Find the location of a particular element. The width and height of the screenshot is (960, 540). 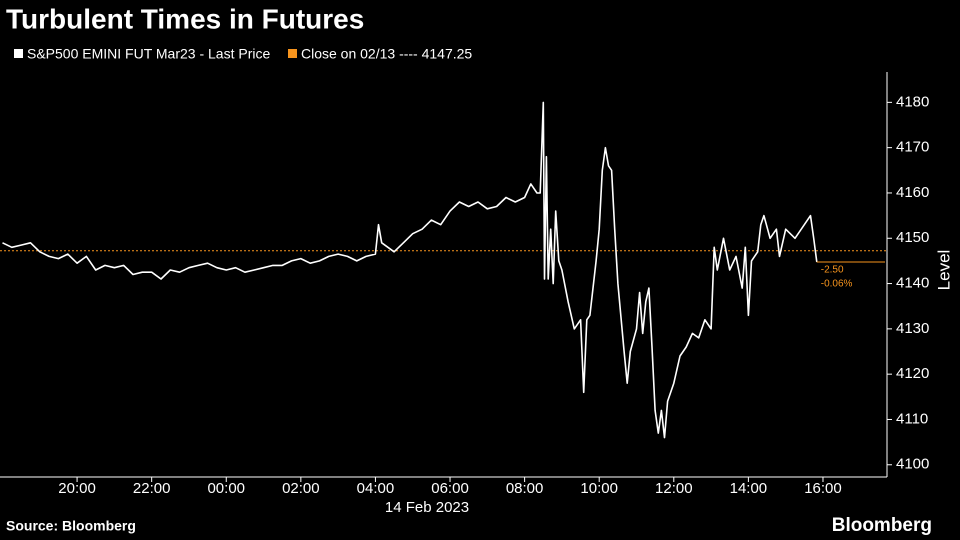

brand: Bloomberg is located at coordinates (882, 525).